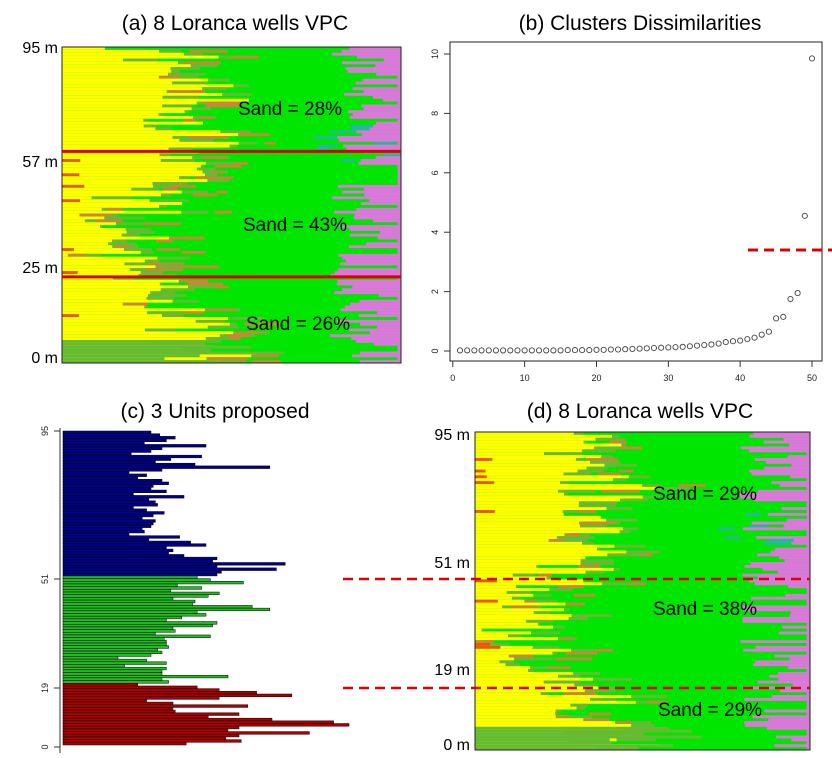 The image size is (832, 758). I want to click on panel-b-title: (b) Clusters Dissimilarities, so click(640, 23).